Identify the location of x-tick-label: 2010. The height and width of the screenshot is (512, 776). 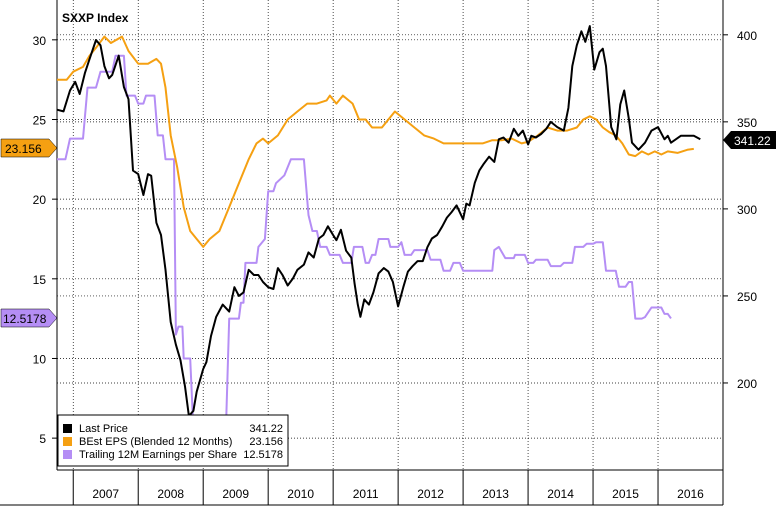
(300, 494).